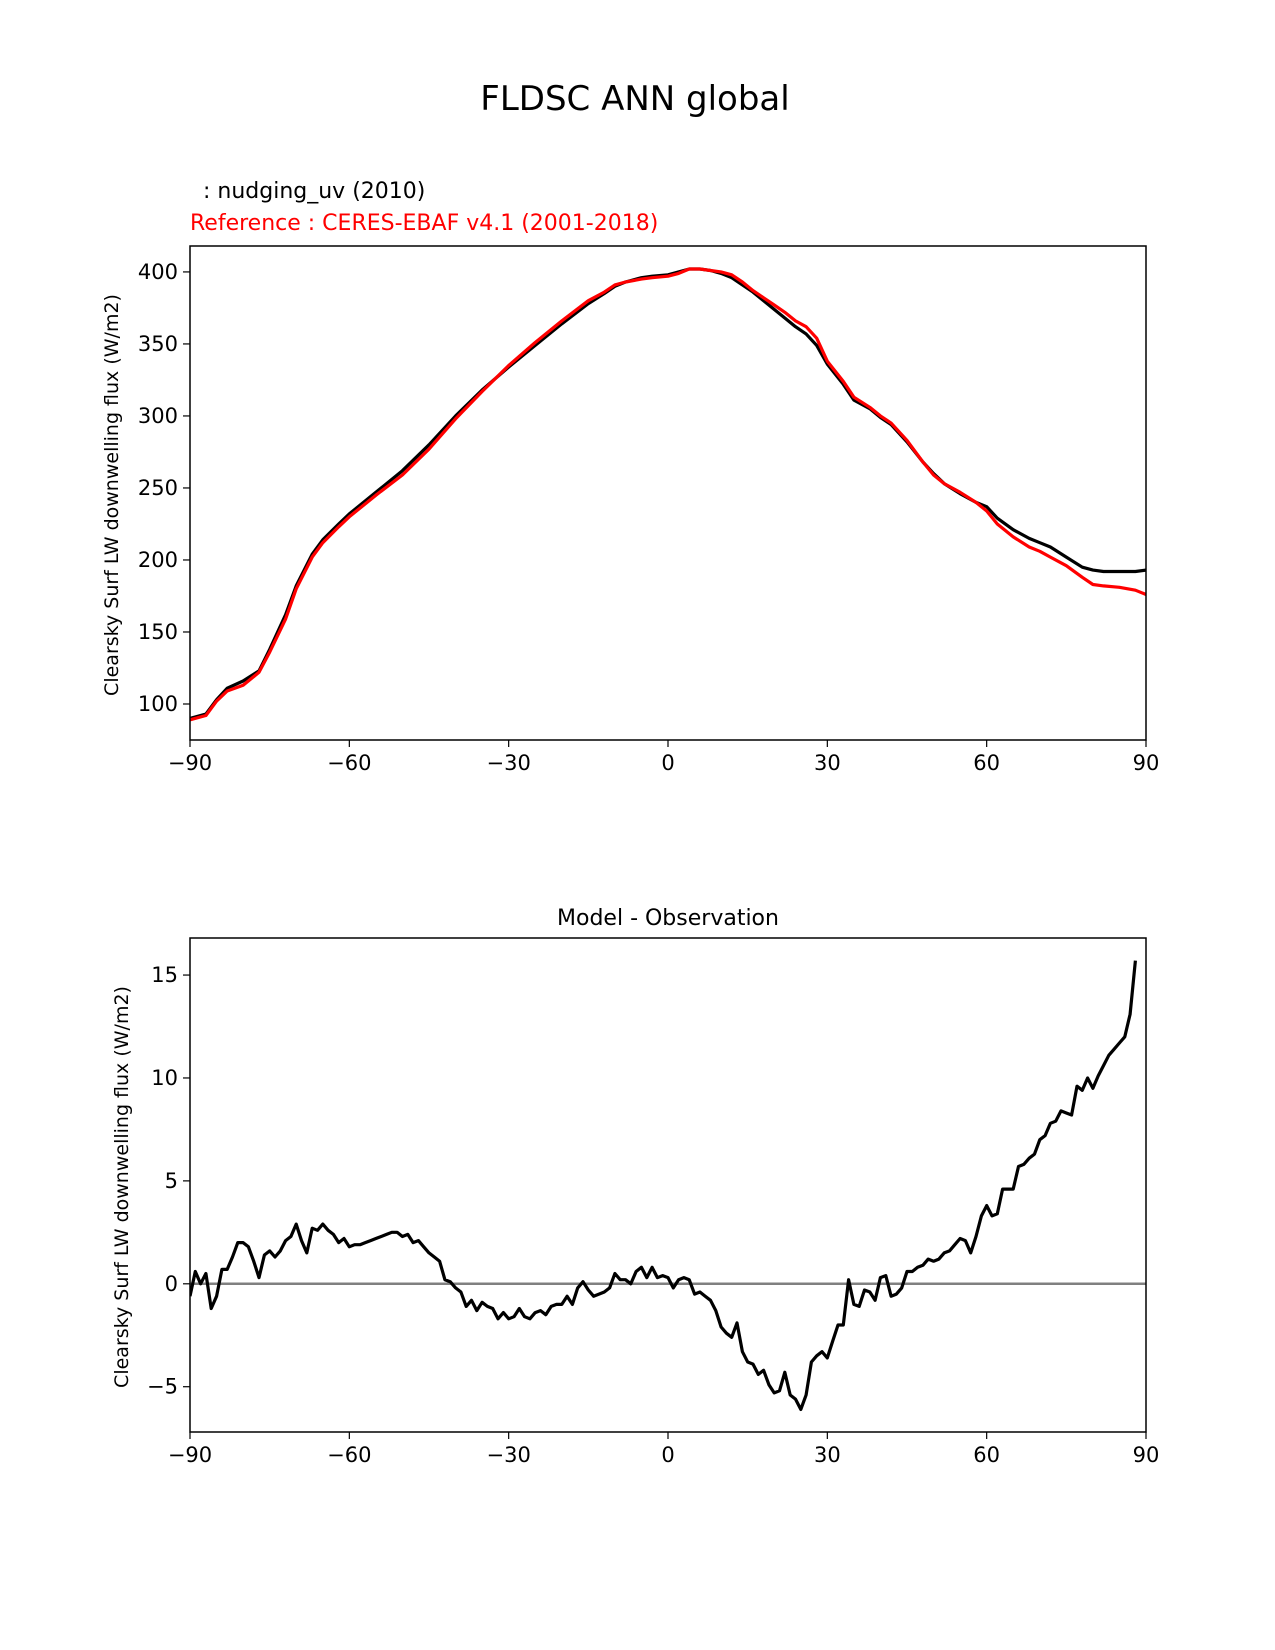 This screenshot has width=1275, height=1650. Describe the element at coordinates (667, 763) in the screenshot. I see `top-xtick-label: 0` at that location.